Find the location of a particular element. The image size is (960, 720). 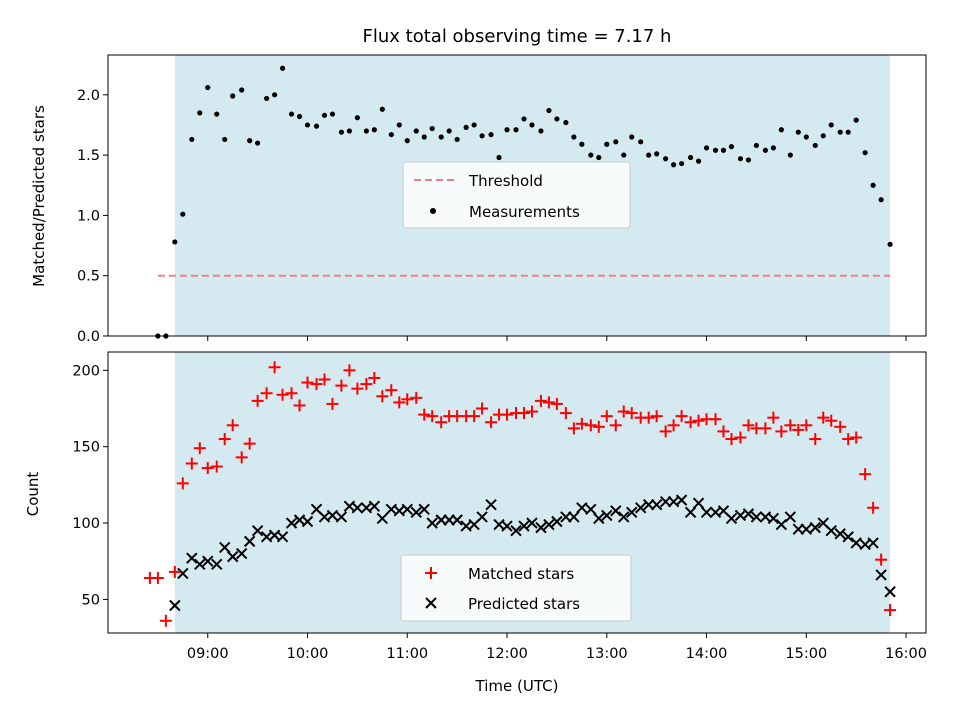

bottom-x-axis: 09:00 10:00 11:00 12:00 13:00 14:00 15:00 16:00 is located at coordinates (557, 647).